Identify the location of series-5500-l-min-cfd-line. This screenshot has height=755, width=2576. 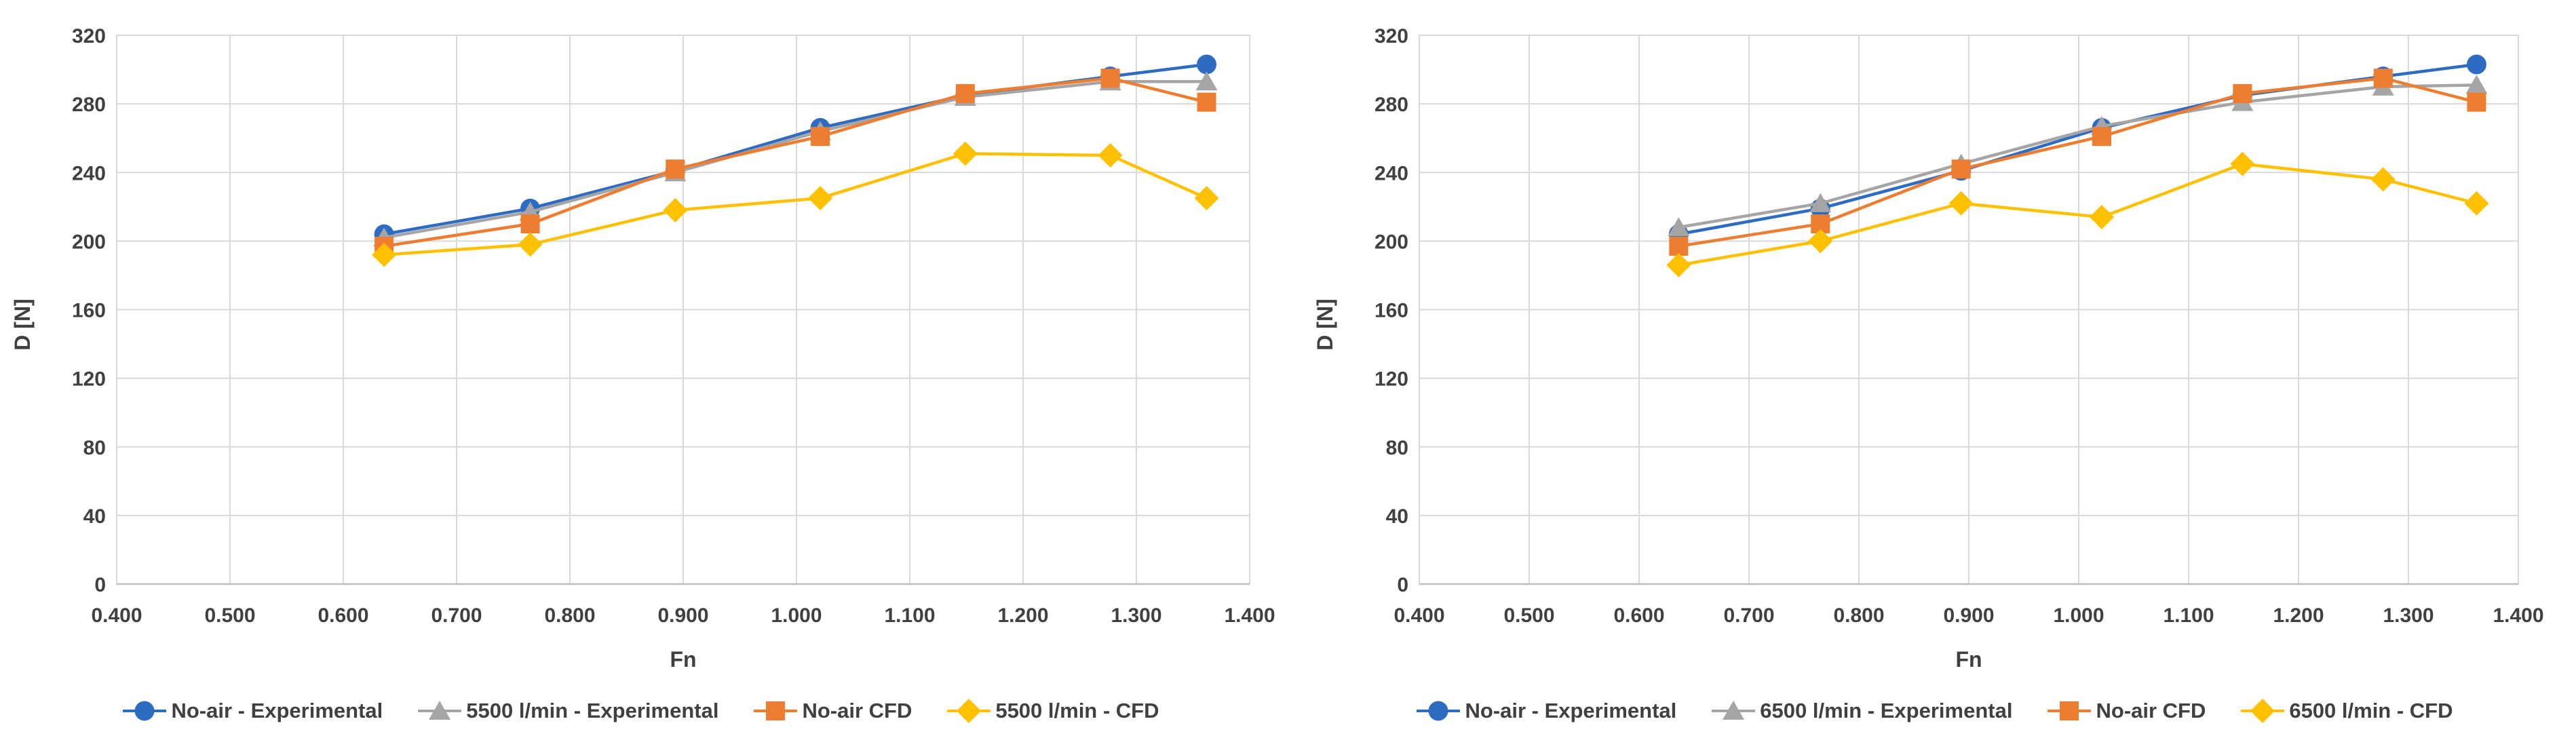
(795, 204).